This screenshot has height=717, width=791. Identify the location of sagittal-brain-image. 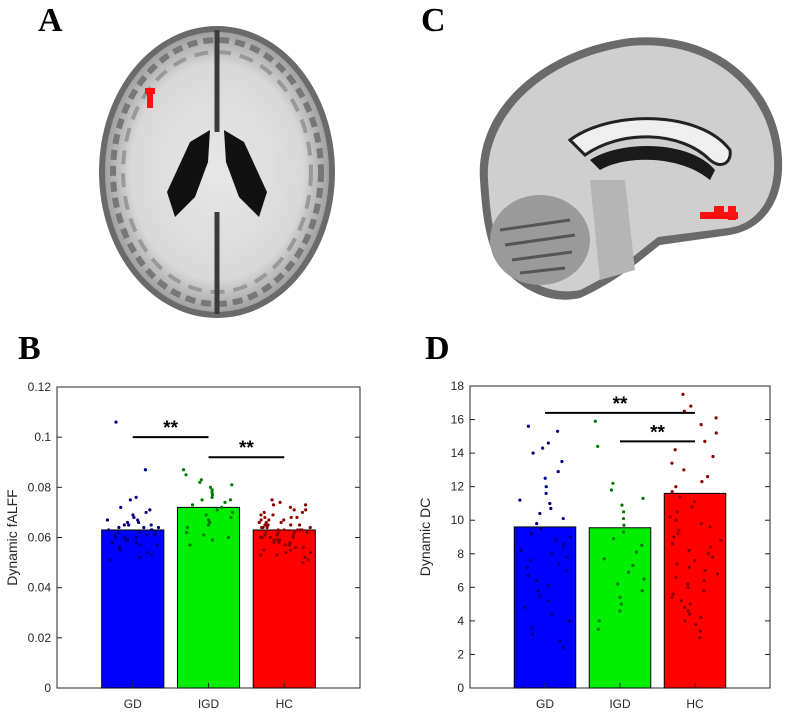
(631, 168).